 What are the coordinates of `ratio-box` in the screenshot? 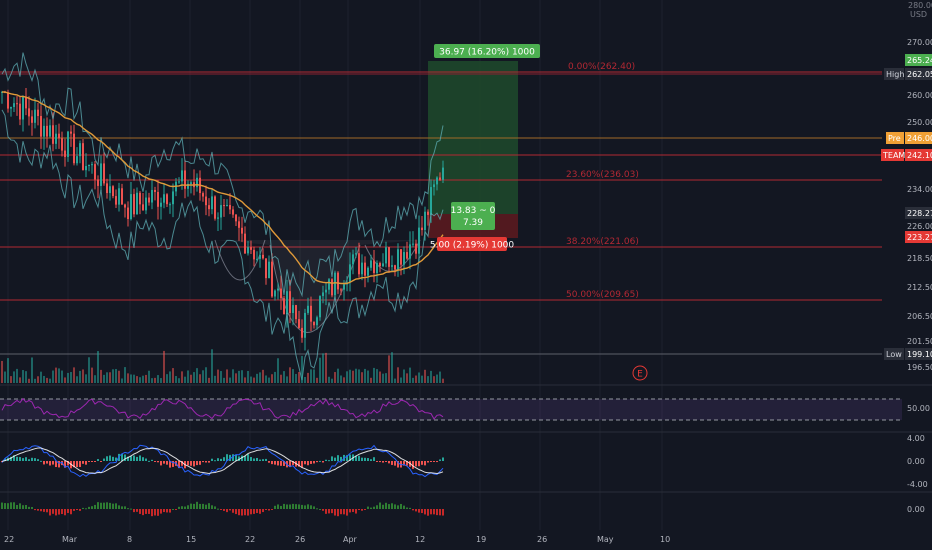 It's located at (473, 216).